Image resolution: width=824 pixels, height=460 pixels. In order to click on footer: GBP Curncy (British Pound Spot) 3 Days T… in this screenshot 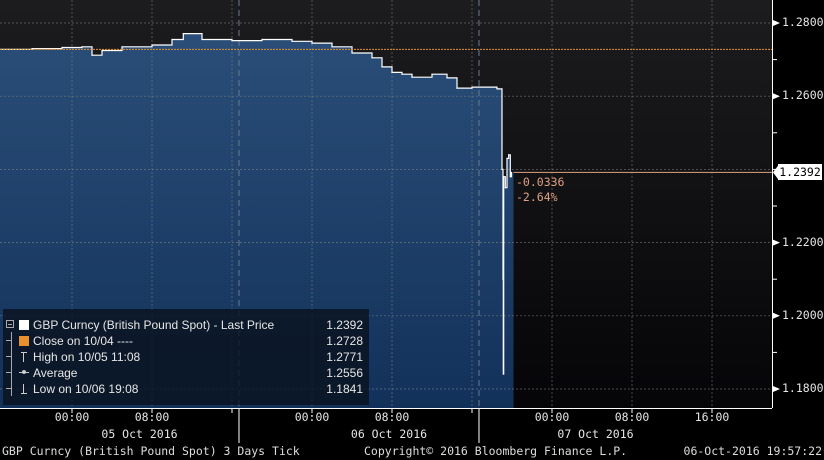, I will do `click(412, 451)`.